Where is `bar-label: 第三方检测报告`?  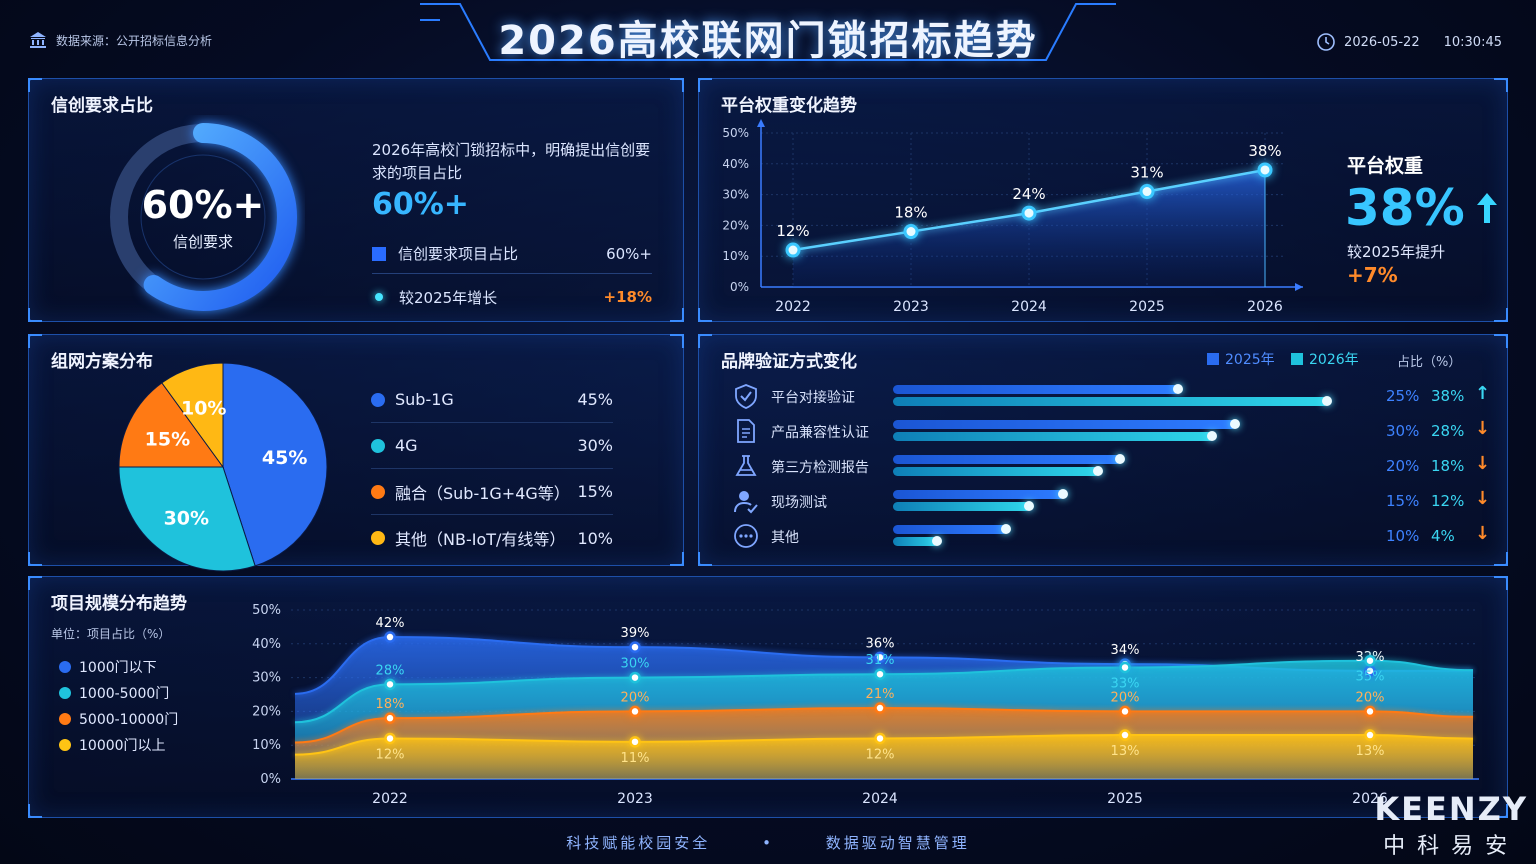 bar-label: 第三方检测报告 is located at coordinates (820, 468).